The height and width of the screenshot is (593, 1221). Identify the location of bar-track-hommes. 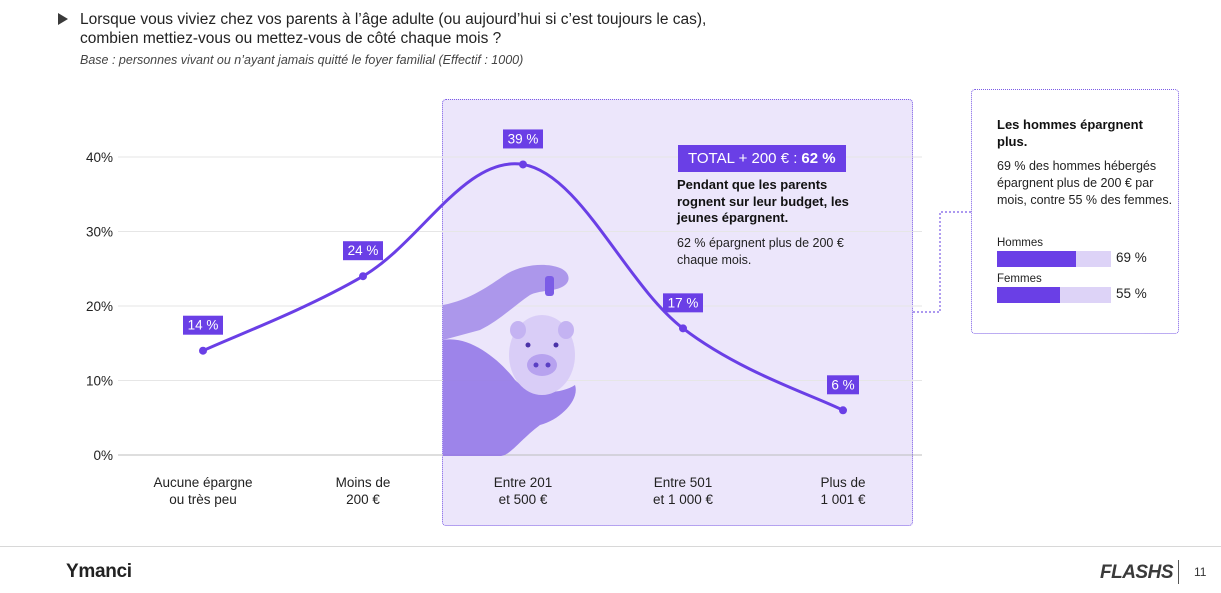
(1054, 259).